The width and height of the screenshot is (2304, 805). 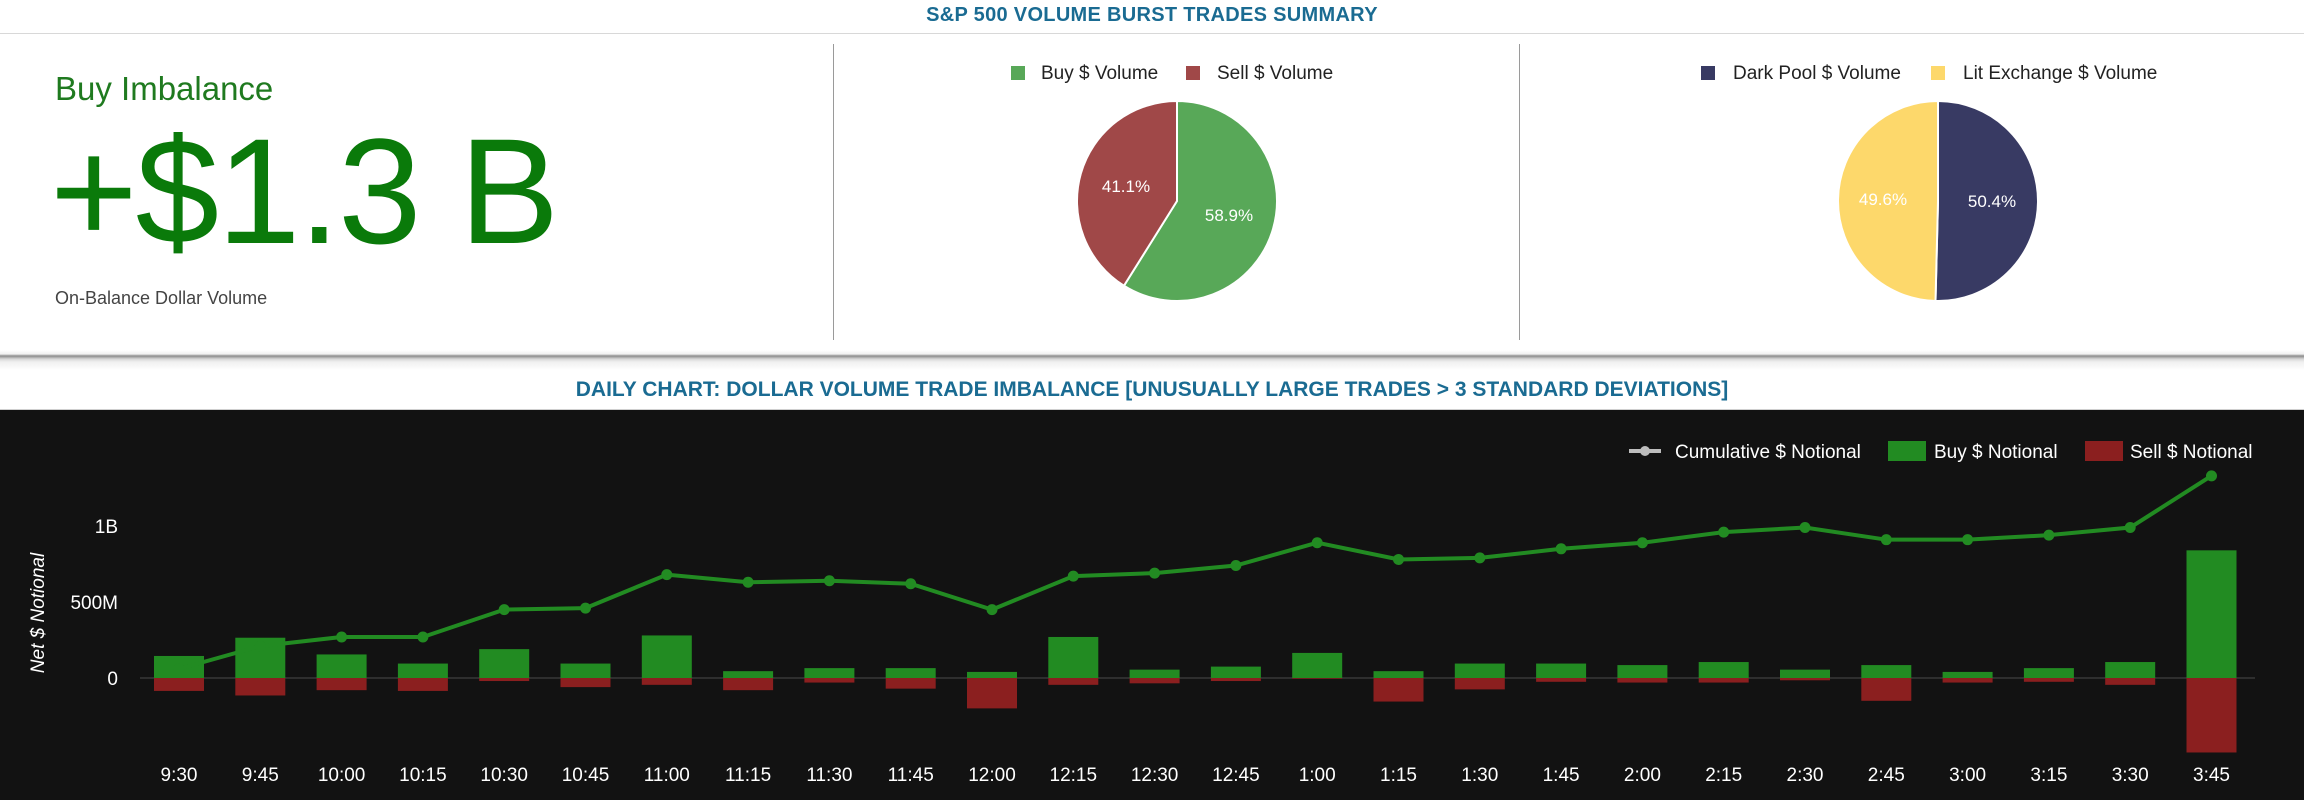 I want to click on y-tick-label: 1B, so click(x=106, y=527).